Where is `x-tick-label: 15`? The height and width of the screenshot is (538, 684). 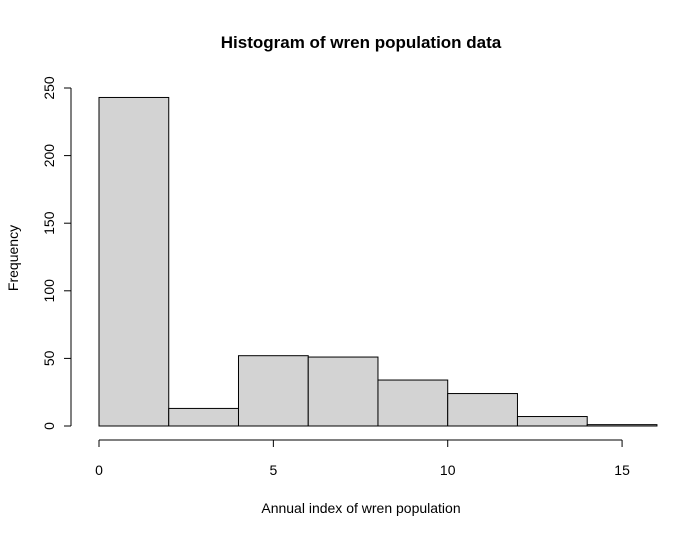 x-tick-label: 15 is located at coordinates (622, 470).